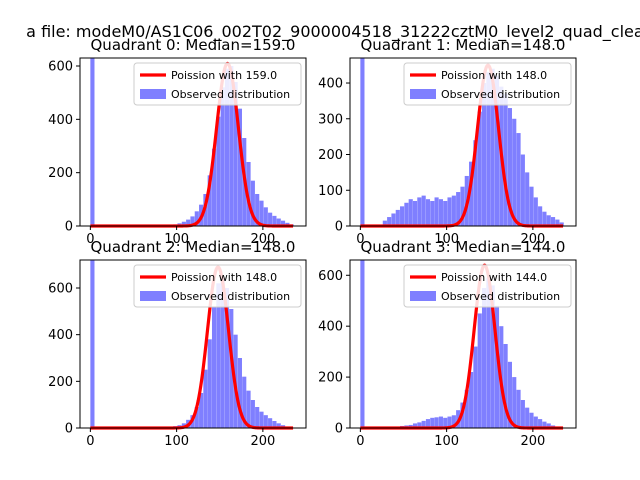 The image size is (640, 480). I want to click on legend-label-poisson: Poission with 148.0, so click(494, 75).